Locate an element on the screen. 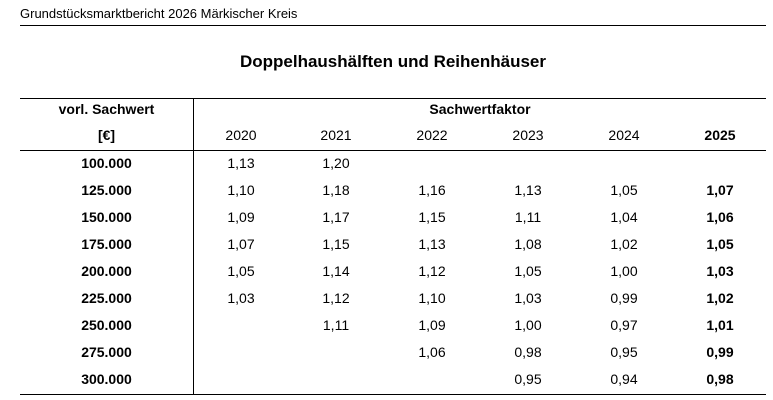 The width and height of the screenshot is (773, 400). year-header-2025: 2025 is located at coordinates (720, 135).